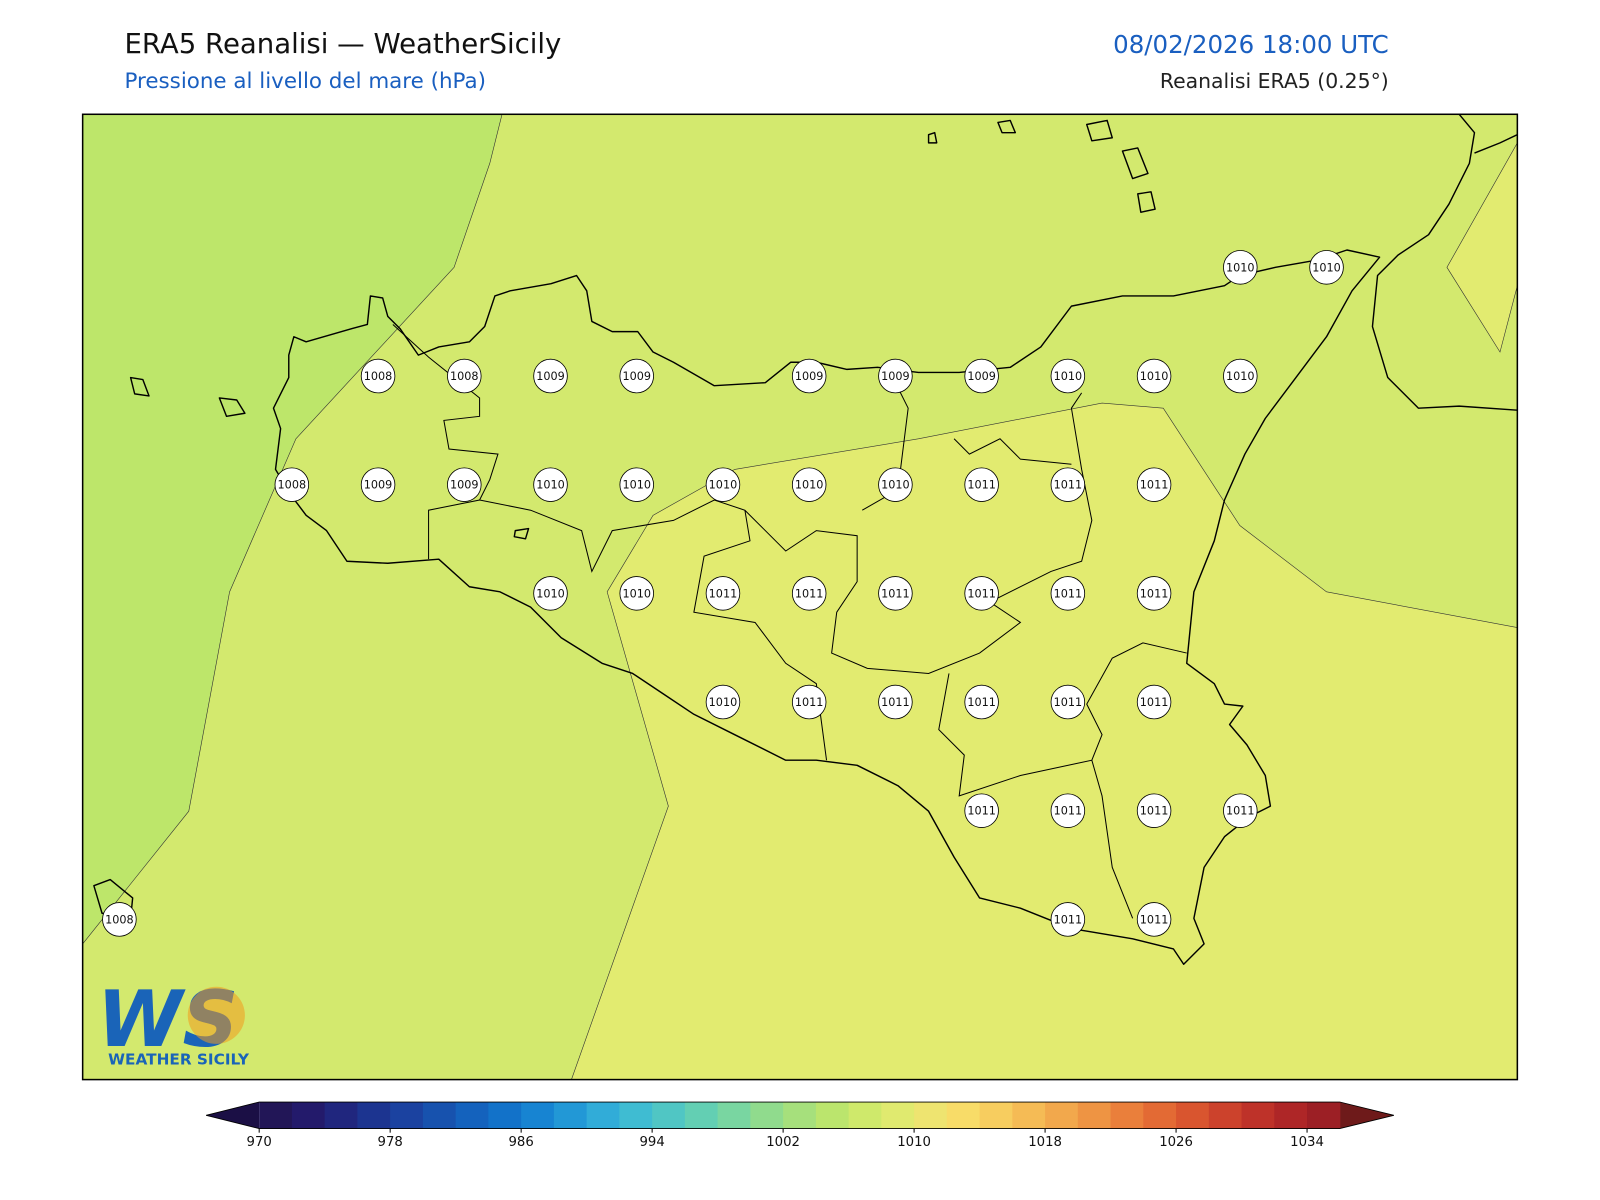  What do you see at coordinates (342, 44) in the screenshot?
I see `title: ERA5 Reanalisi — WeatherSicily` at bounding box center [342, 44].